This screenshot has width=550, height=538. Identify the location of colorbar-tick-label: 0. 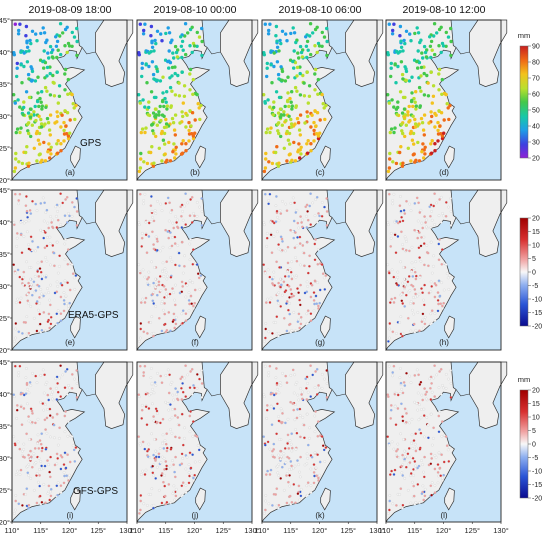
(534, 273).